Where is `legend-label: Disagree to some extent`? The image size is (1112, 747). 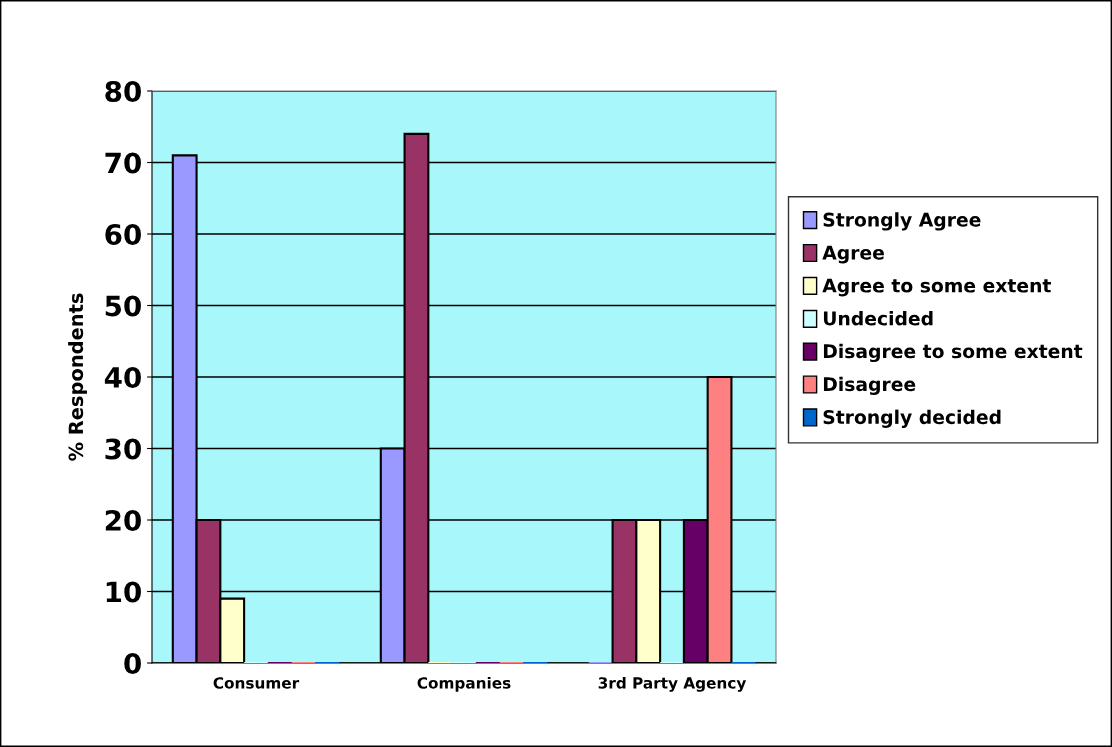
legend-label: Disagree to some extent is located at coordinates (953, 353).